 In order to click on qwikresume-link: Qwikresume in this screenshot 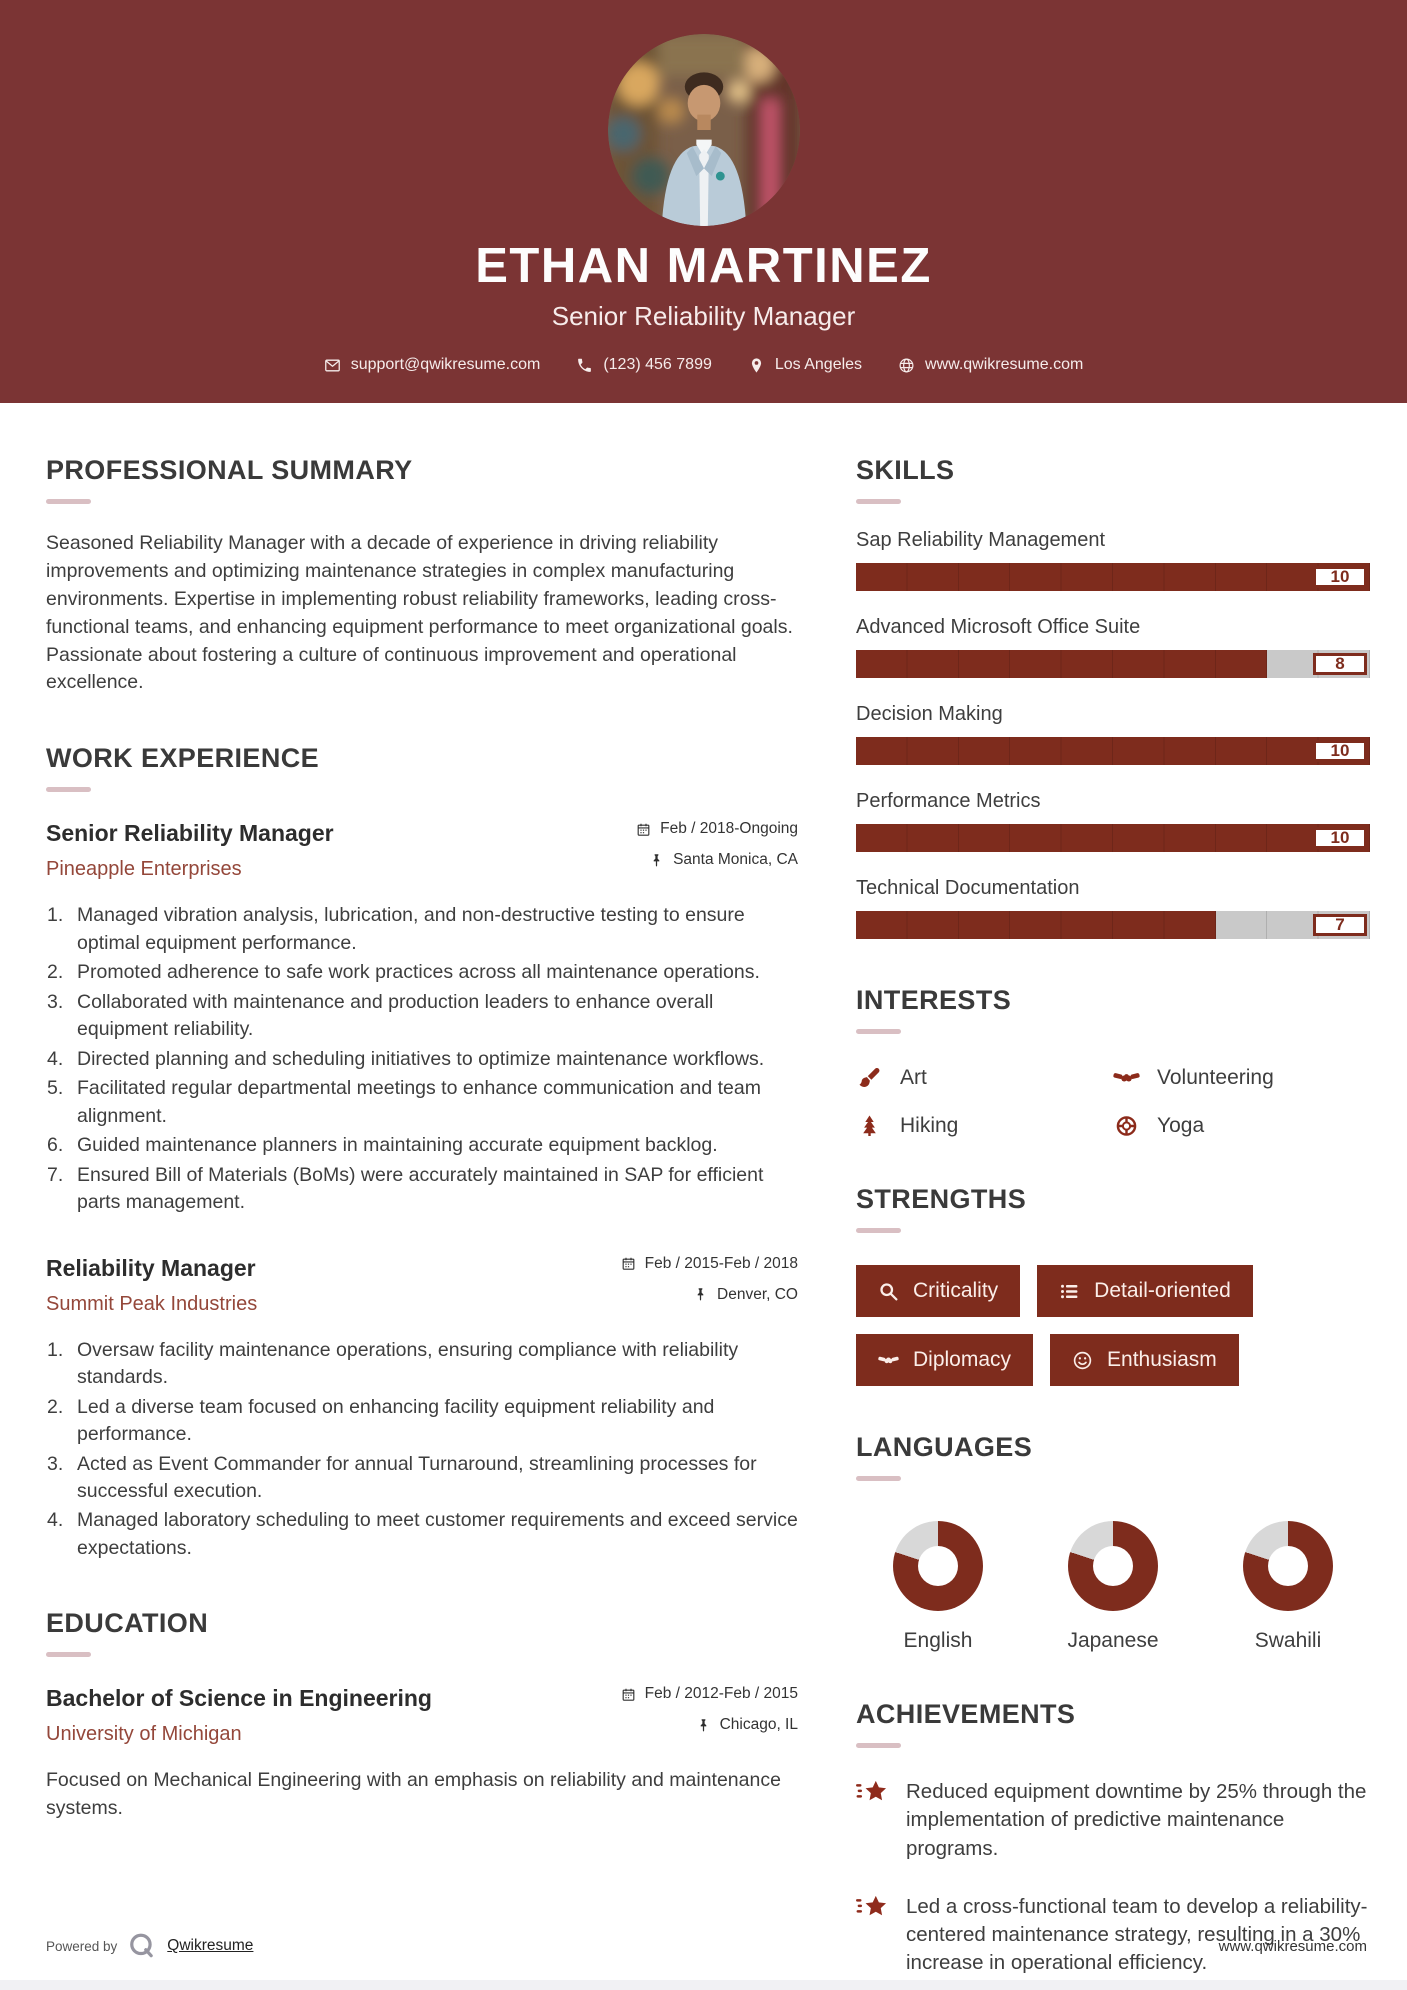, I will do `click(210, 1945)`.